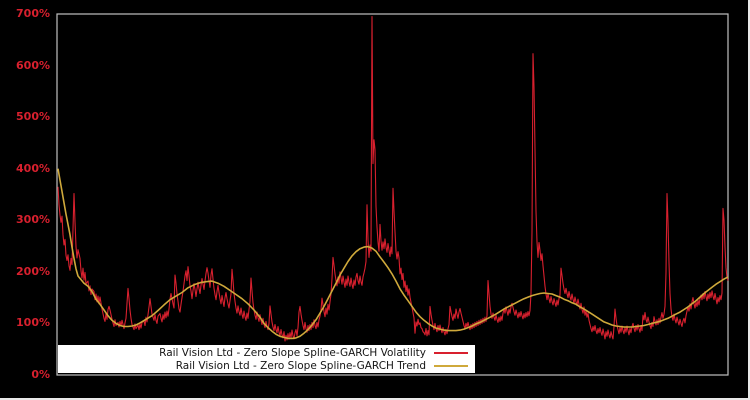 This screenshot has width=750, height=400. What do you see at coordinates (749, 200) in the screenshot?
I see `figure-right-edge-line` at bounding box center [749, 200].